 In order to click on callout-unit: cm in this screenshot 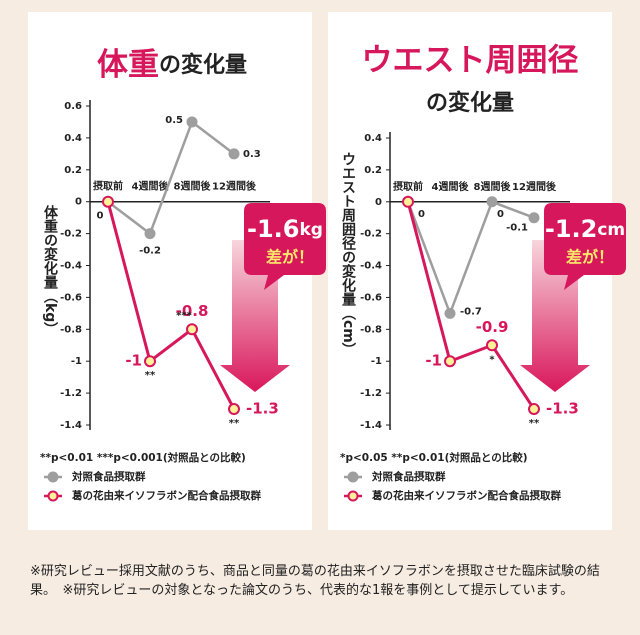, I will do `click(611, 230)`.